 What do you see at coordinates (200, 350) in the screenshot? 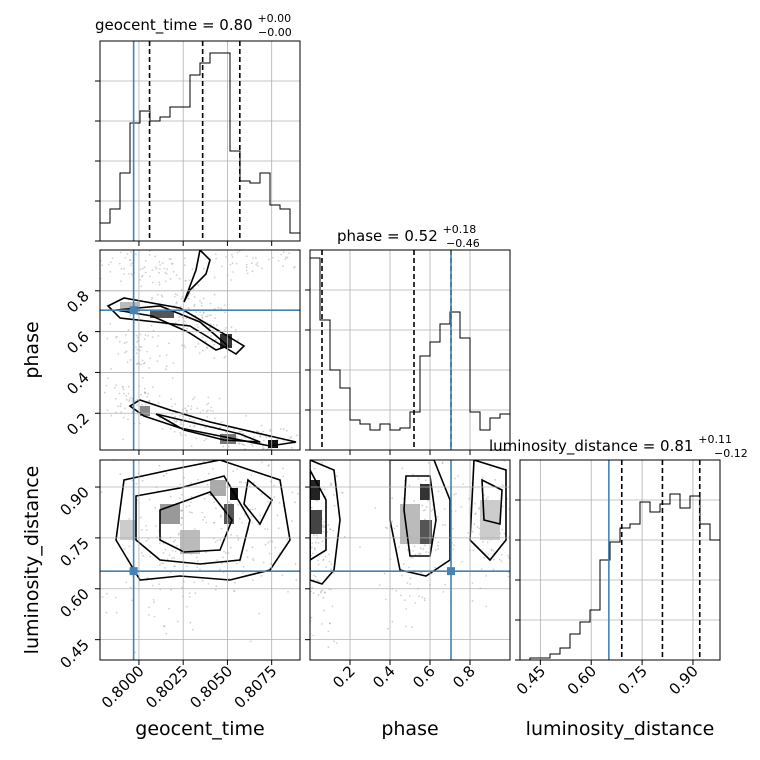
I see `panel-frame` at bounding box center [200, 350].